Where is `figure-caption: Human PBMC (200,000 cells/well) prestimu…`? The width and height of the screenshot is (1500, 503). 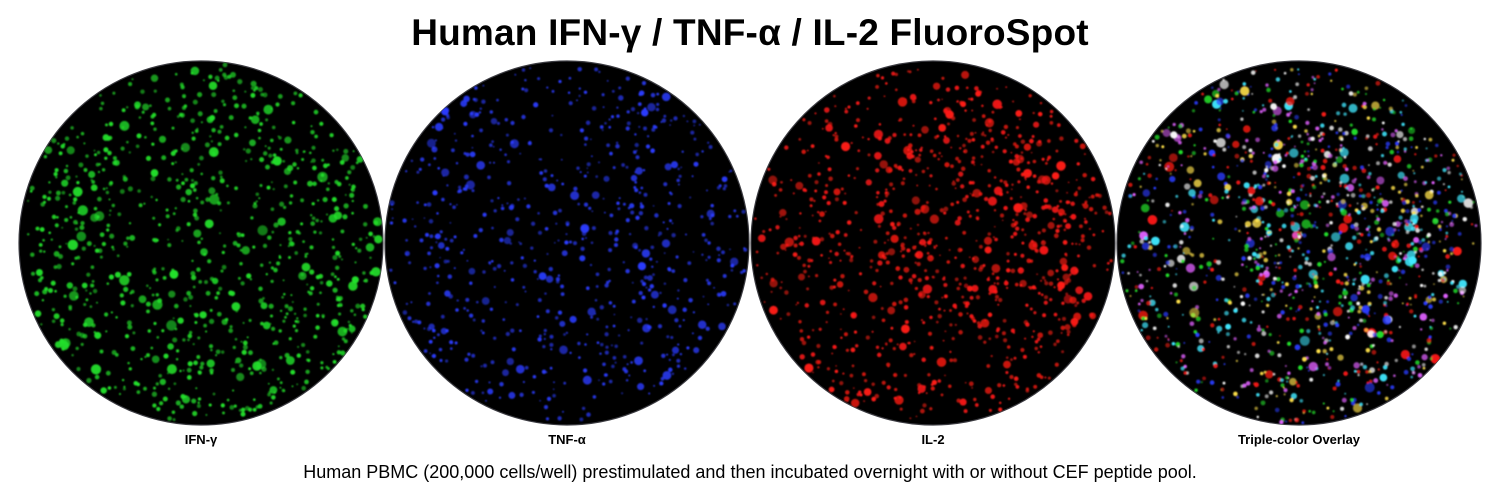 figure-caption: Human PBMC (200,000 cells/well) prestimu… is located at coordinates (750, 472).